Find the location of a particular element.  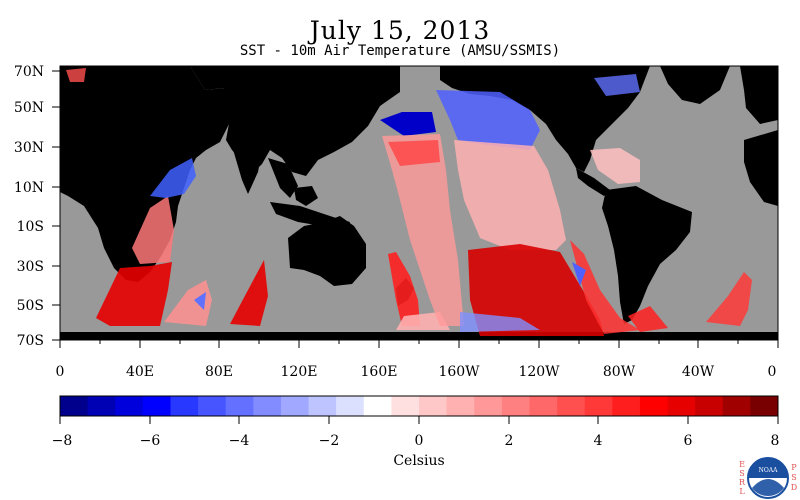

svg-text: L is located at coordinates (742, 491).